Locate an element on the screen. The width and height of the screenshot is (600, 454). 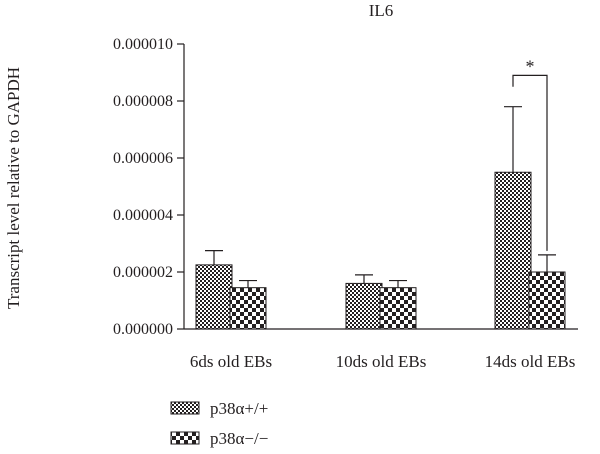
legend: p38α+/+ p38α−/− is located at coordinates (219, 423).